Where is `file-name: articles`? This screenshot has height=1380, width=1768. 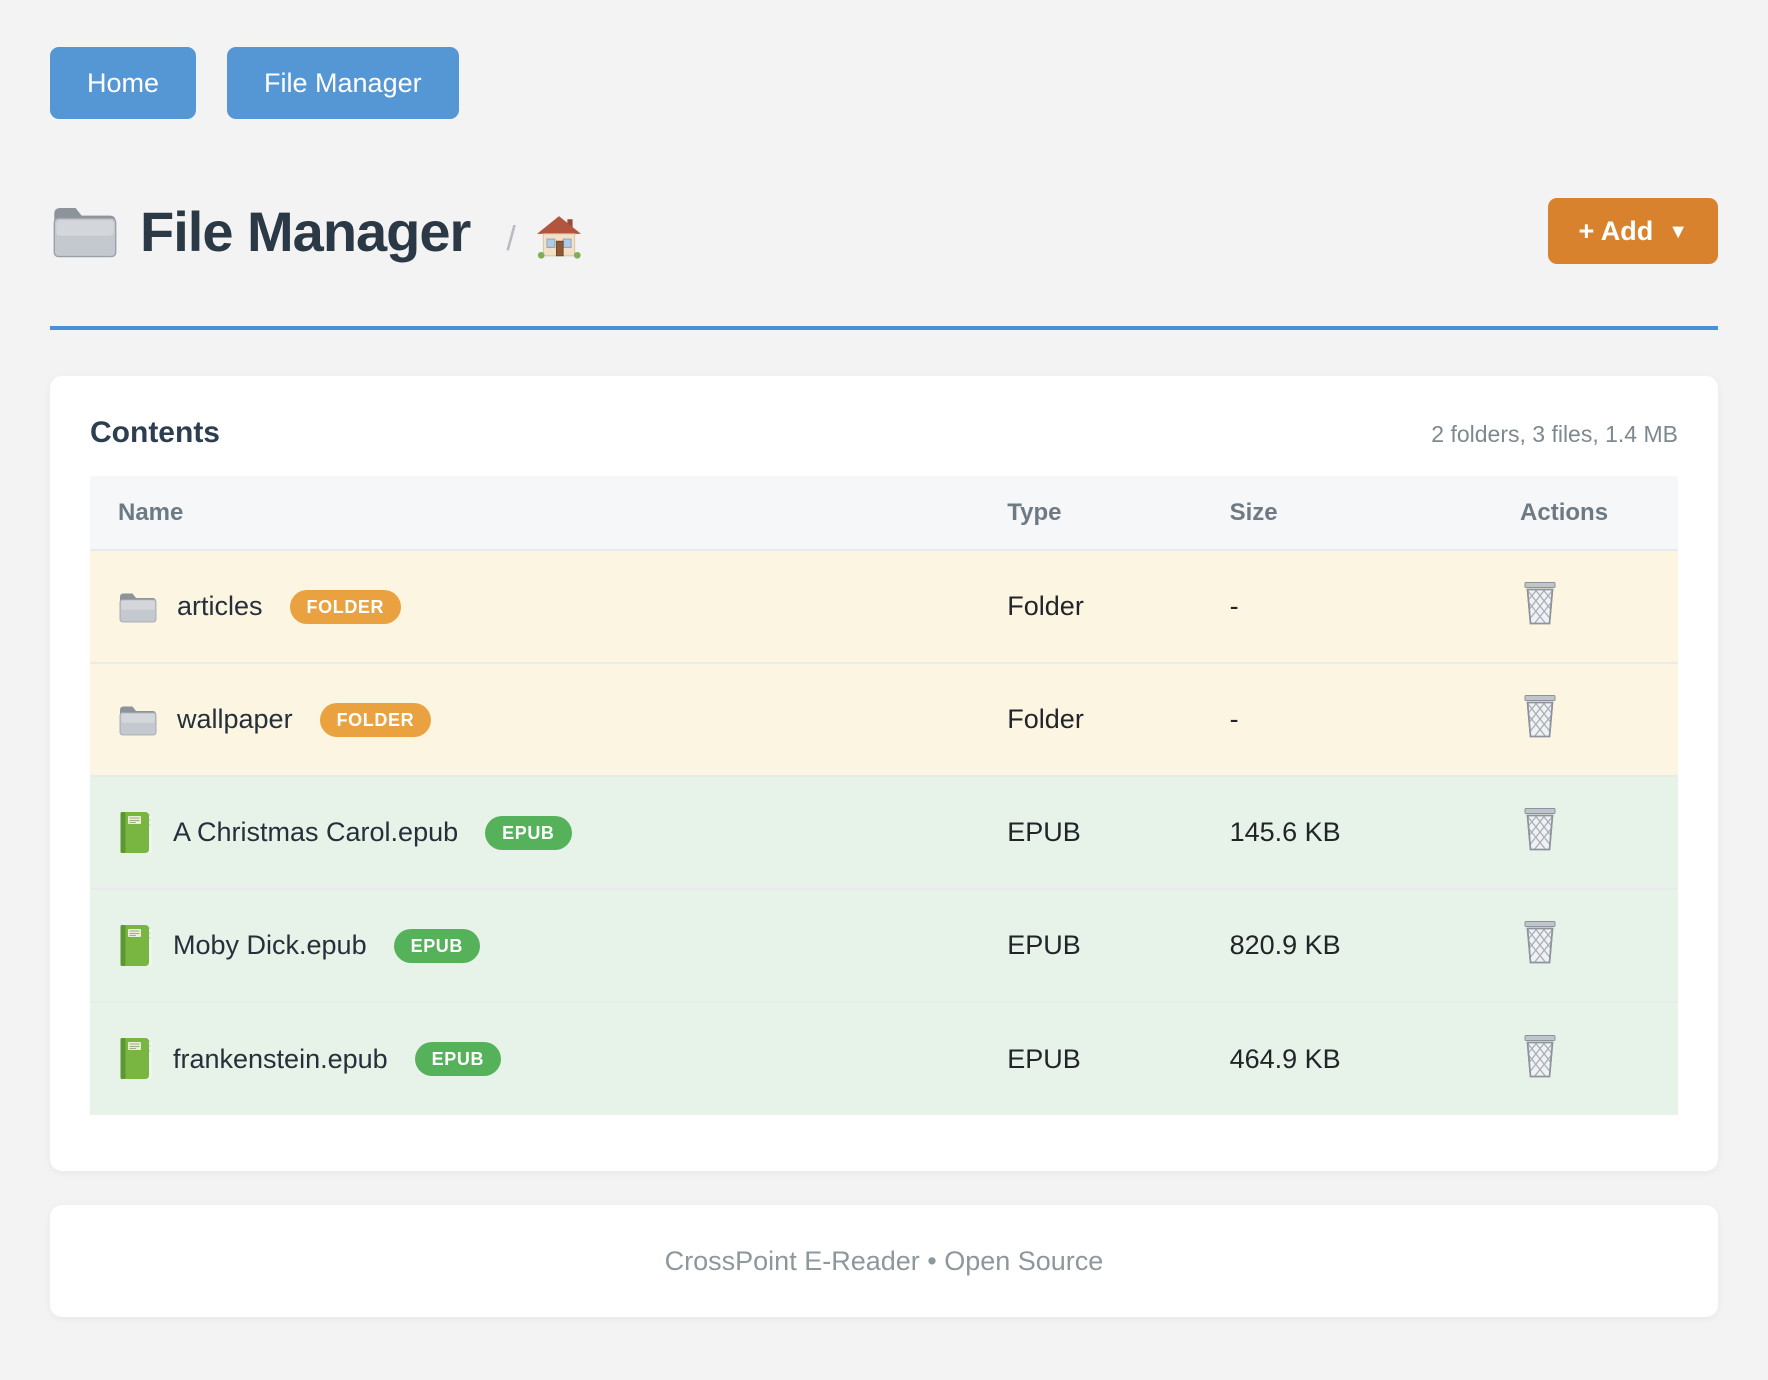
file-name: articles is located at coordinates (220, 606).